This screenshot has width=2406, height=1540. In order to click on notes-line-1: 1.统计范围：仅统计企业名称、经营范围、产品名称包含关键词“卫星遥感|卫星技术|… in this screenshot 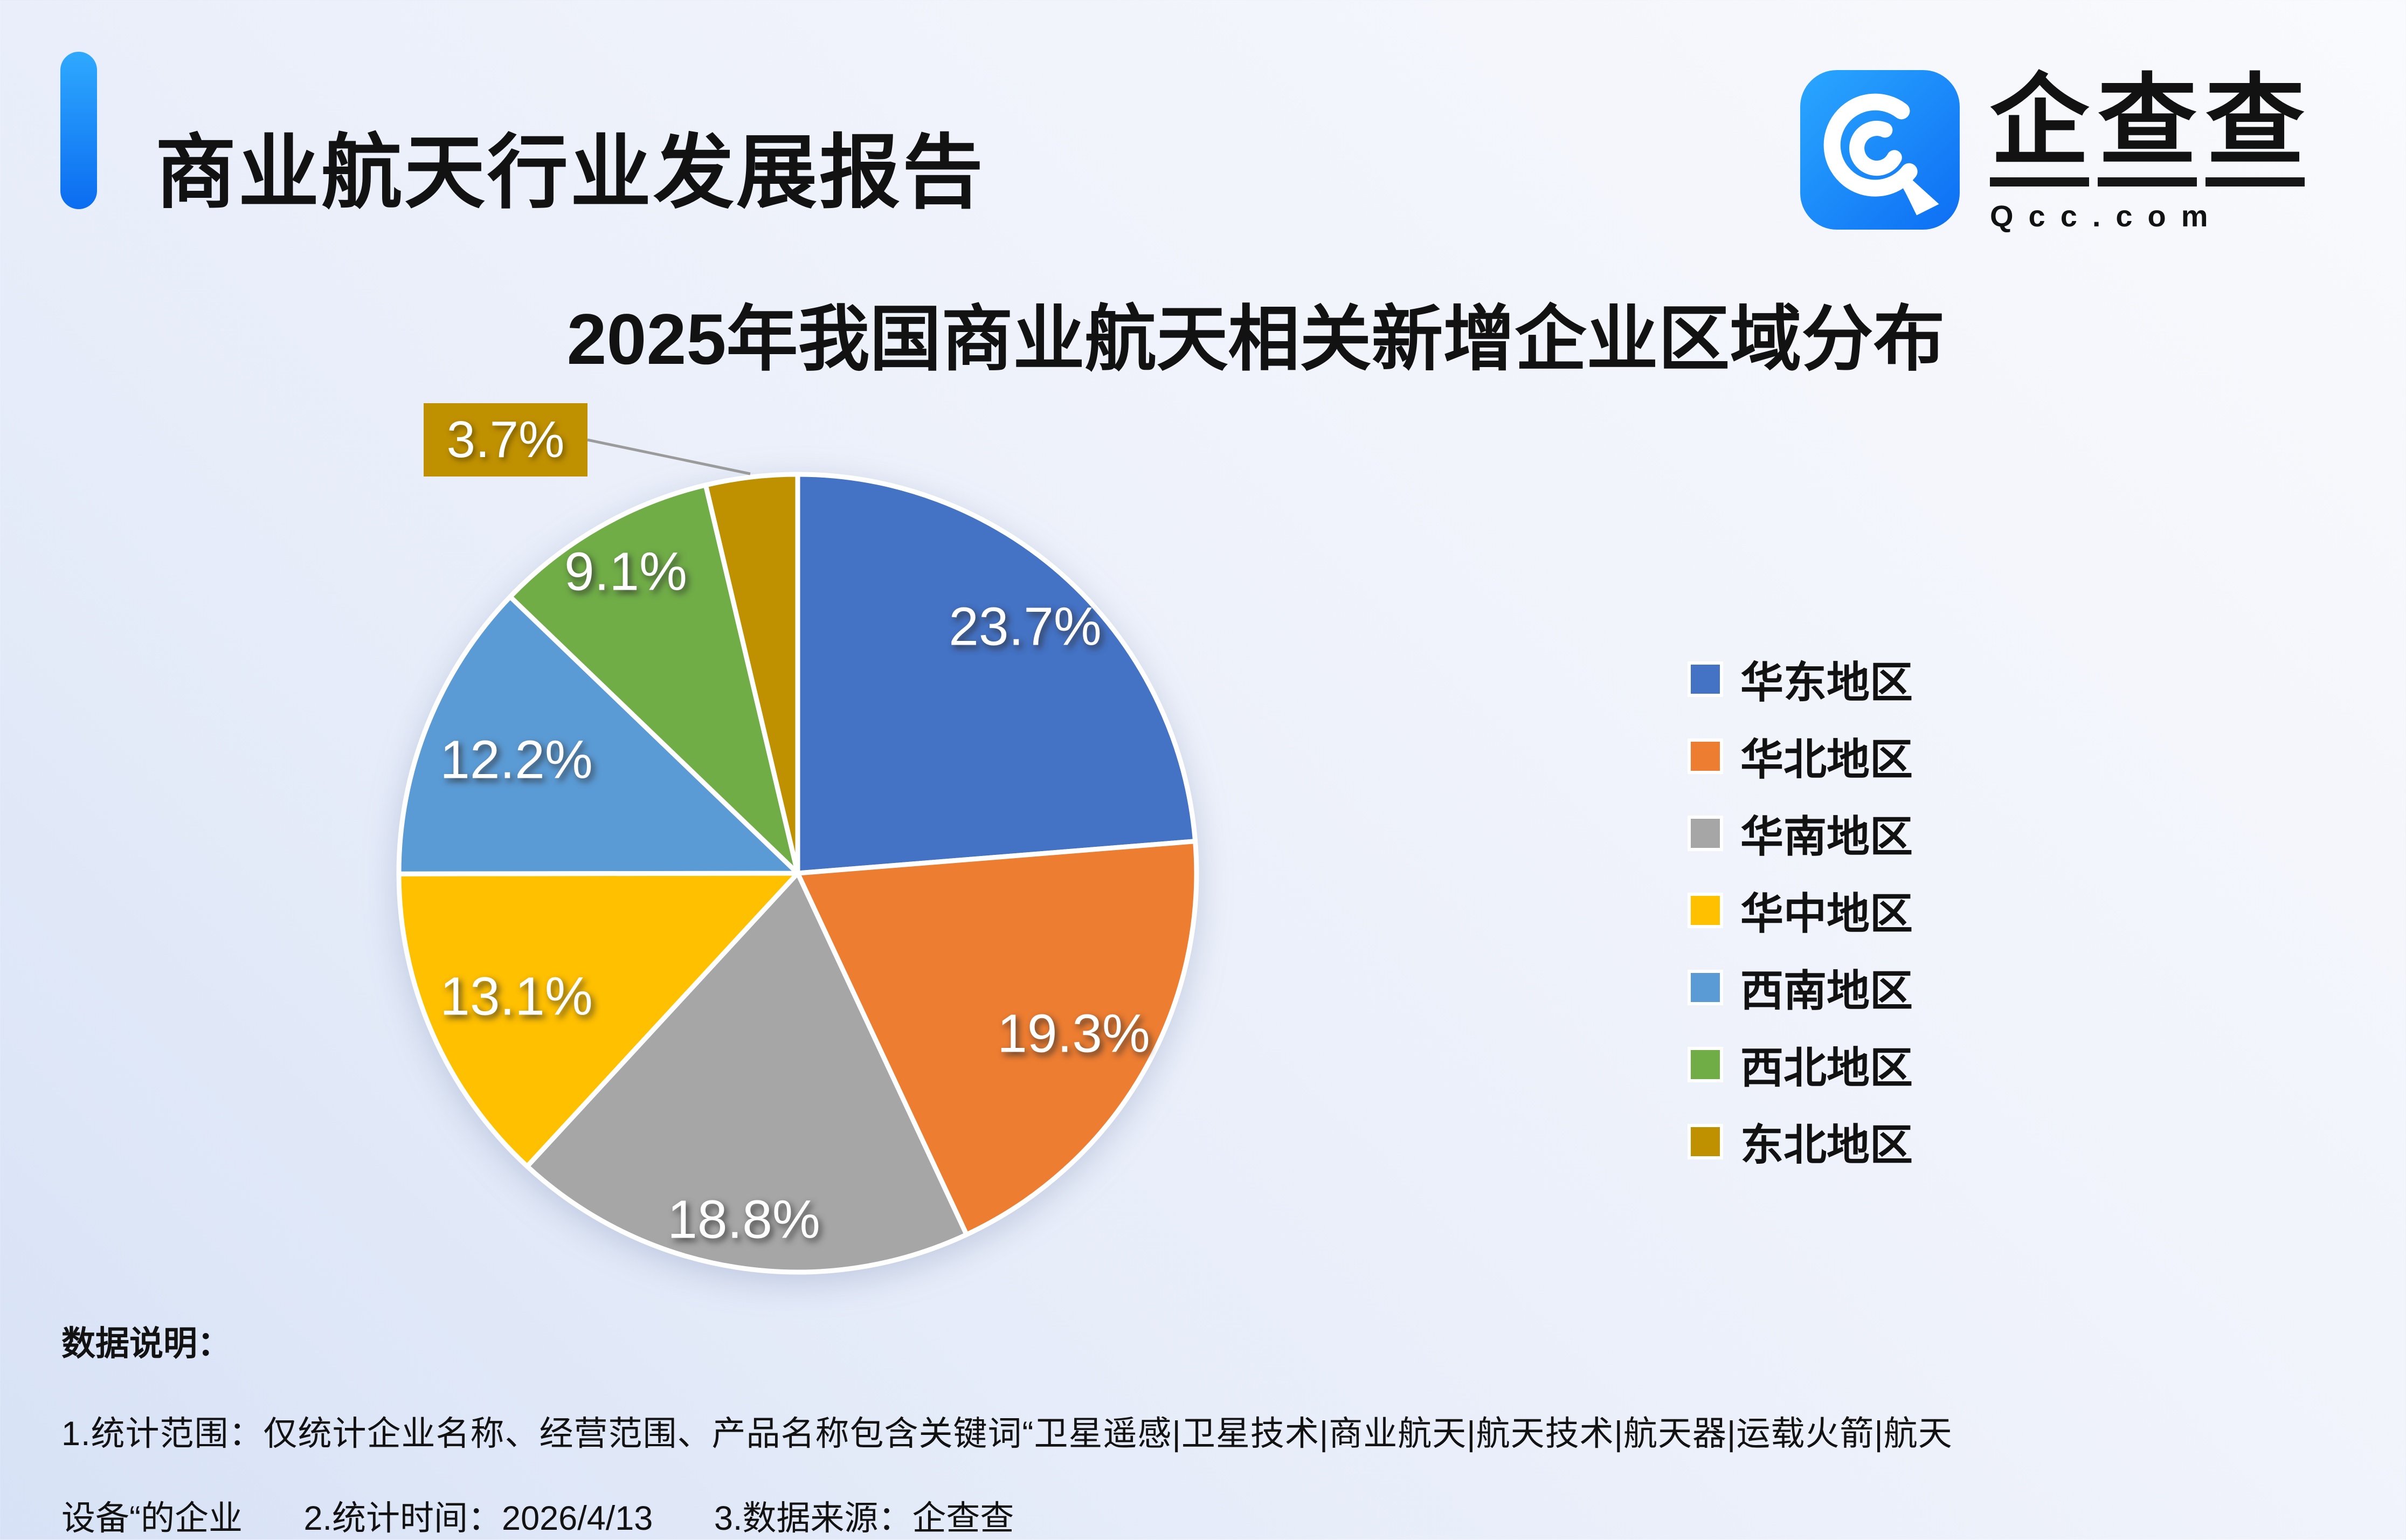, I will do `click(1007, 1434)`.